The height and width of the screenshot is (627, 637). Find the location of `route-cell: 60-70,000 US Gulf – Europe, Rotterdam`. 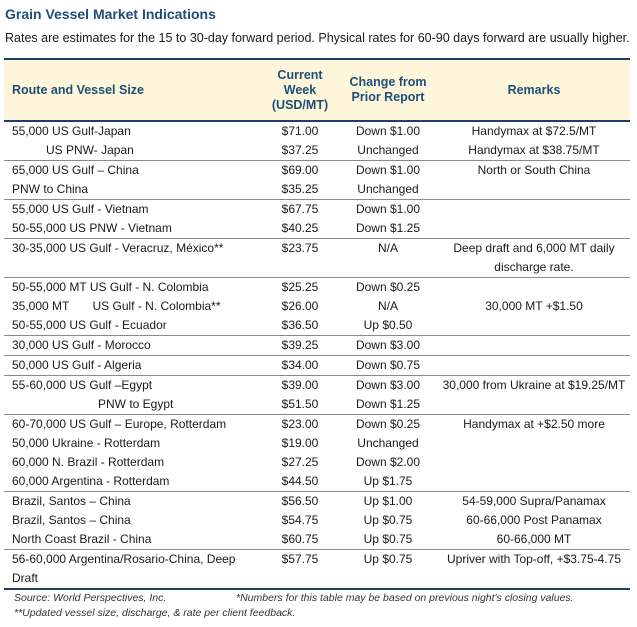

route-cell: 60-70,000 US Gulf – Europe, Rotterdam is located at coordinates (133, 424).